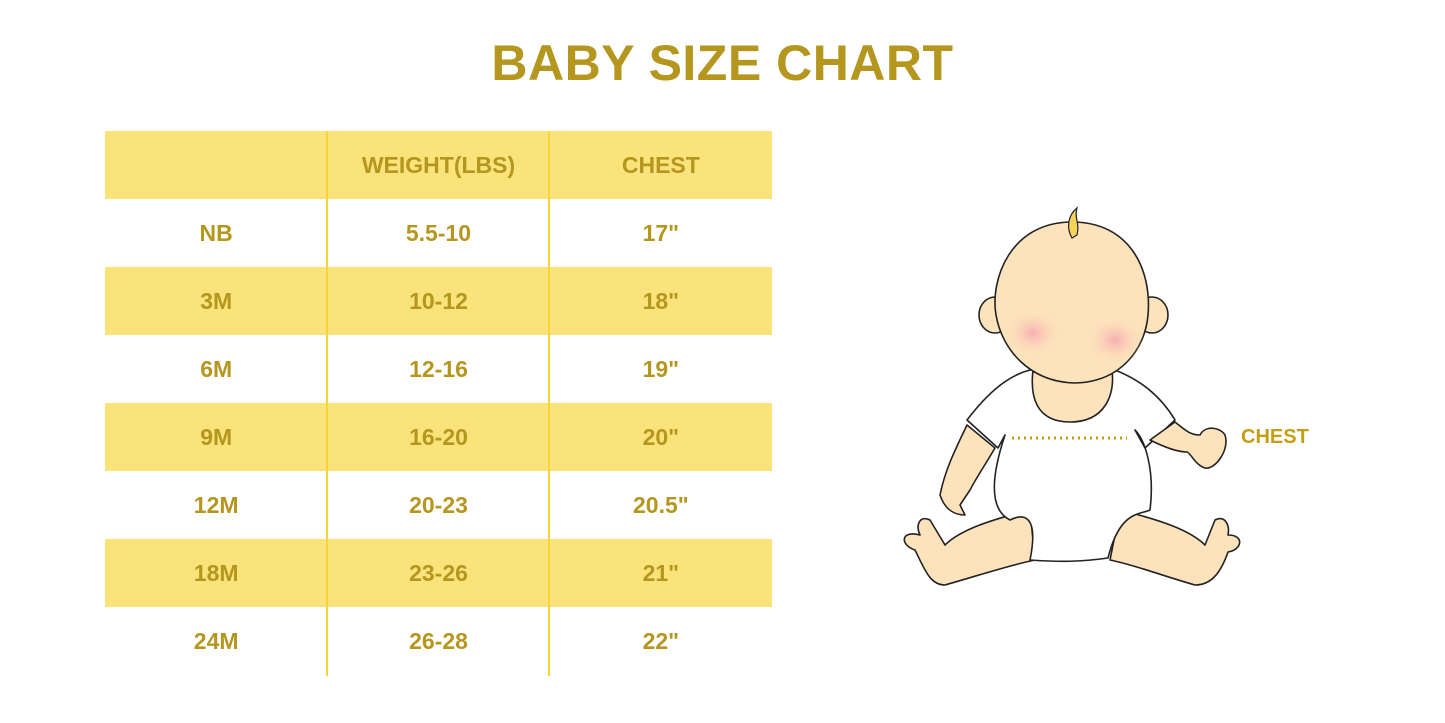  I want to click on chest-cell: 19", so click(661, 368).